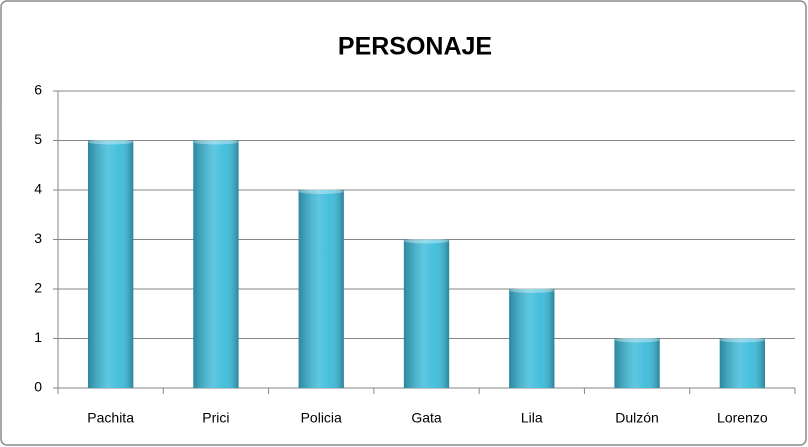  I want to click on chart-title: PERSONAJE, so click(415, 47).